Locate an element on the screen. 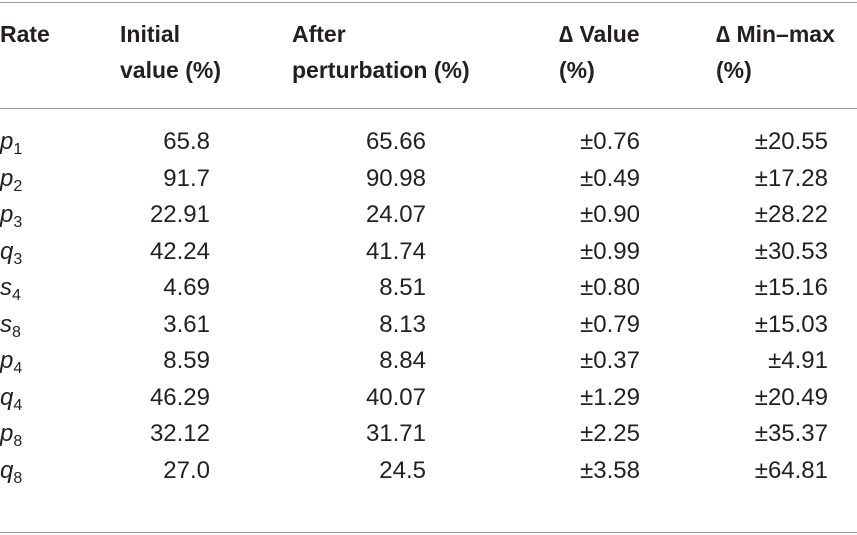 The width and height of the screenshot is (857, 535). initial-value-cell: 32.12 is located at coordinates (179, 433).